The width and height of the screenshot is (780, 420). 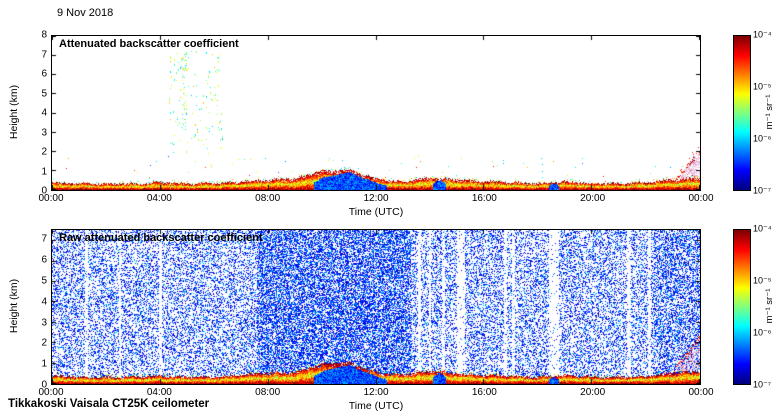 What do you see at coordinates (769, 306) in the screenshot?
I see `colorbar-unit-bottom: m⁻¹ sr⁻¹` at bounding box center [769, 306].